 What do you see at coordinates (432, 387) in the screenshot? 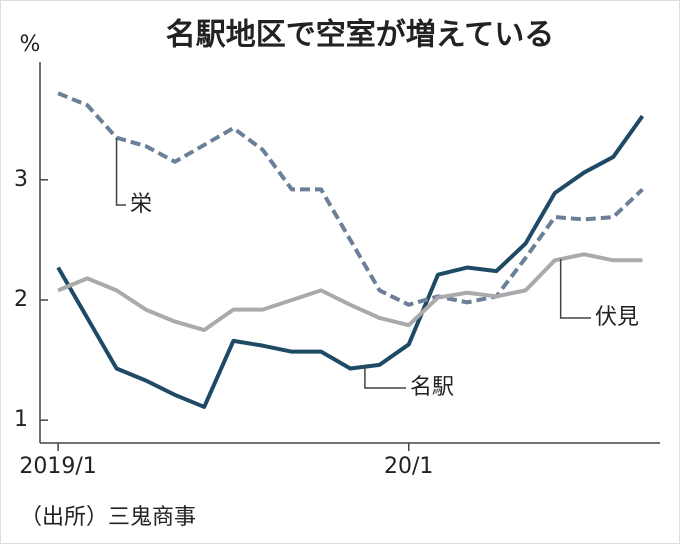
I see `series-label: 名駅` at bounding box center [432, 387].